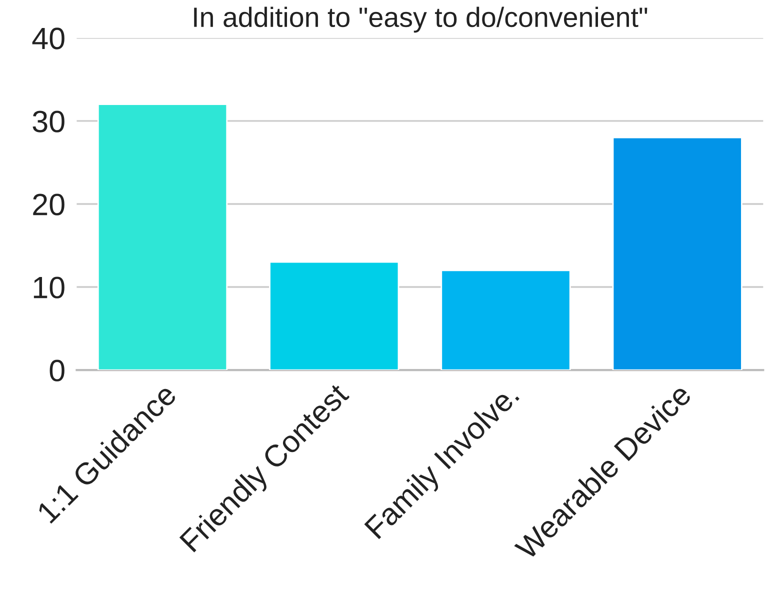 The width and height of the screenshot is (767, 593). What do you see at coordinates (421, 19) in the screenshot?
I see `chart-title: In addition to "easy to do/convenient"` at bounding box center [421, 19].